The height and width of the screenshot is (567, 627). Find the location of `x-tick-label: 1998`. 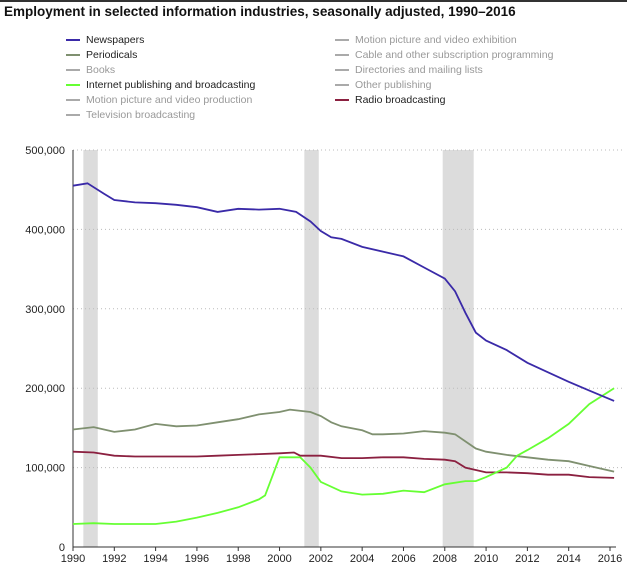

x-tick-label: 1998 is located at coordinates (238, 559).